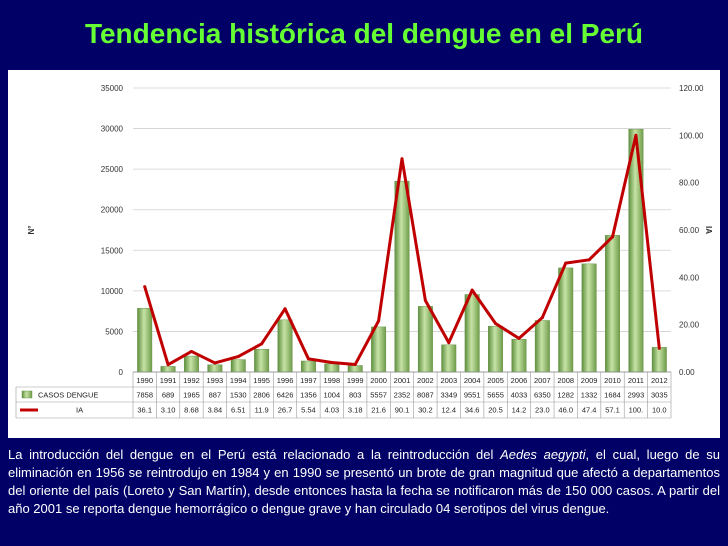 Image resolution: width=728 pixels, height=546 pixels. Describe the element at coordinates (659, 380) in the screenshot. I see `x-tick-label: 2012` at that location.